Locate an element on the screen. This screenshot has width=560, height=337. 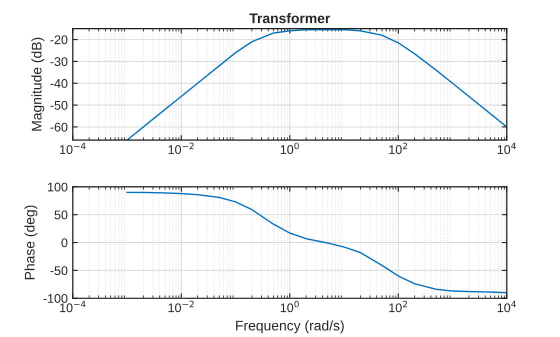
y-axis-title: Magnitude (dB) is located at coordinates (37, 84).